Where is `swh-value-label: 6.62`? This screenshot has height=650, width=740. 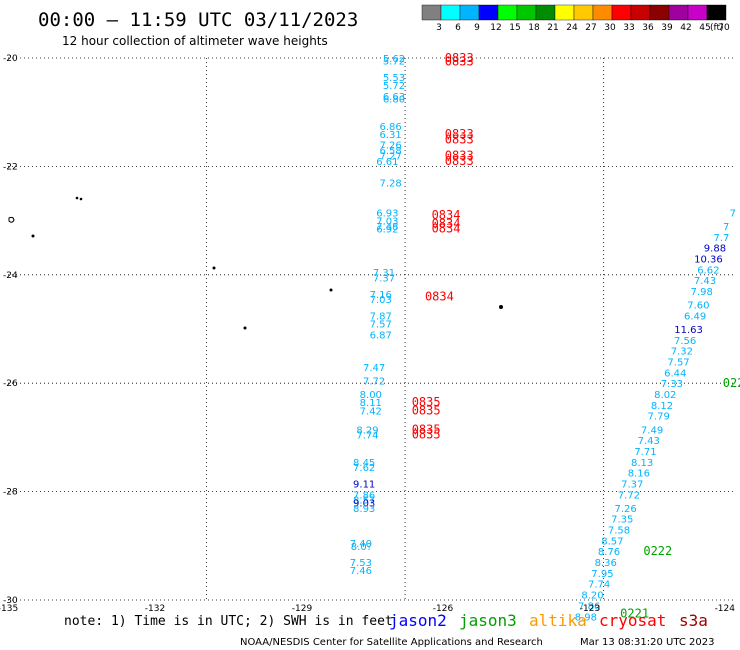 swh-value-label: 6.62 is located at coordinates (708, 270).